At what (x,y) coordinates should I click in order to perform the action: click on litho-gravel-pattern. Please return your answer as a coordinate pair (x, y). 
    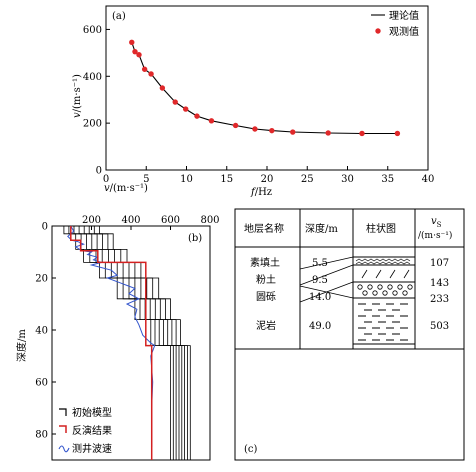
    Looking at the image, I should click on (385, 290).